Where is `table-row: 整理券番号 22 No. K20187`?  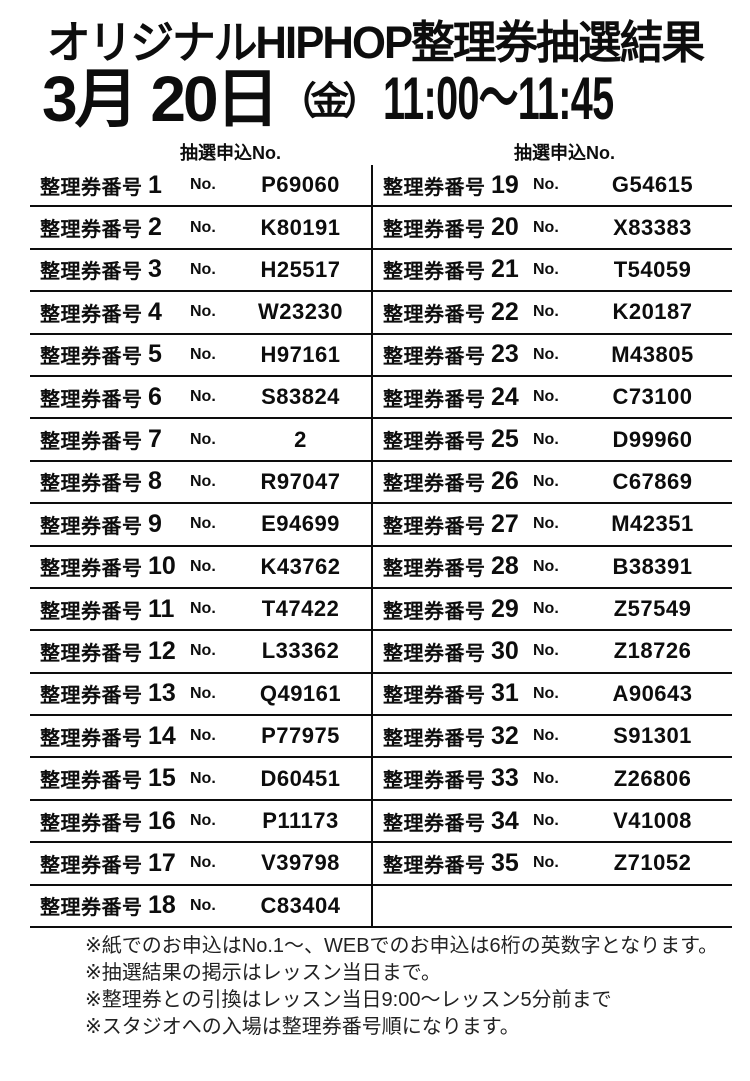
table-row: 整理券番号 22 No. K20187 is located at coordinates (552, 313).